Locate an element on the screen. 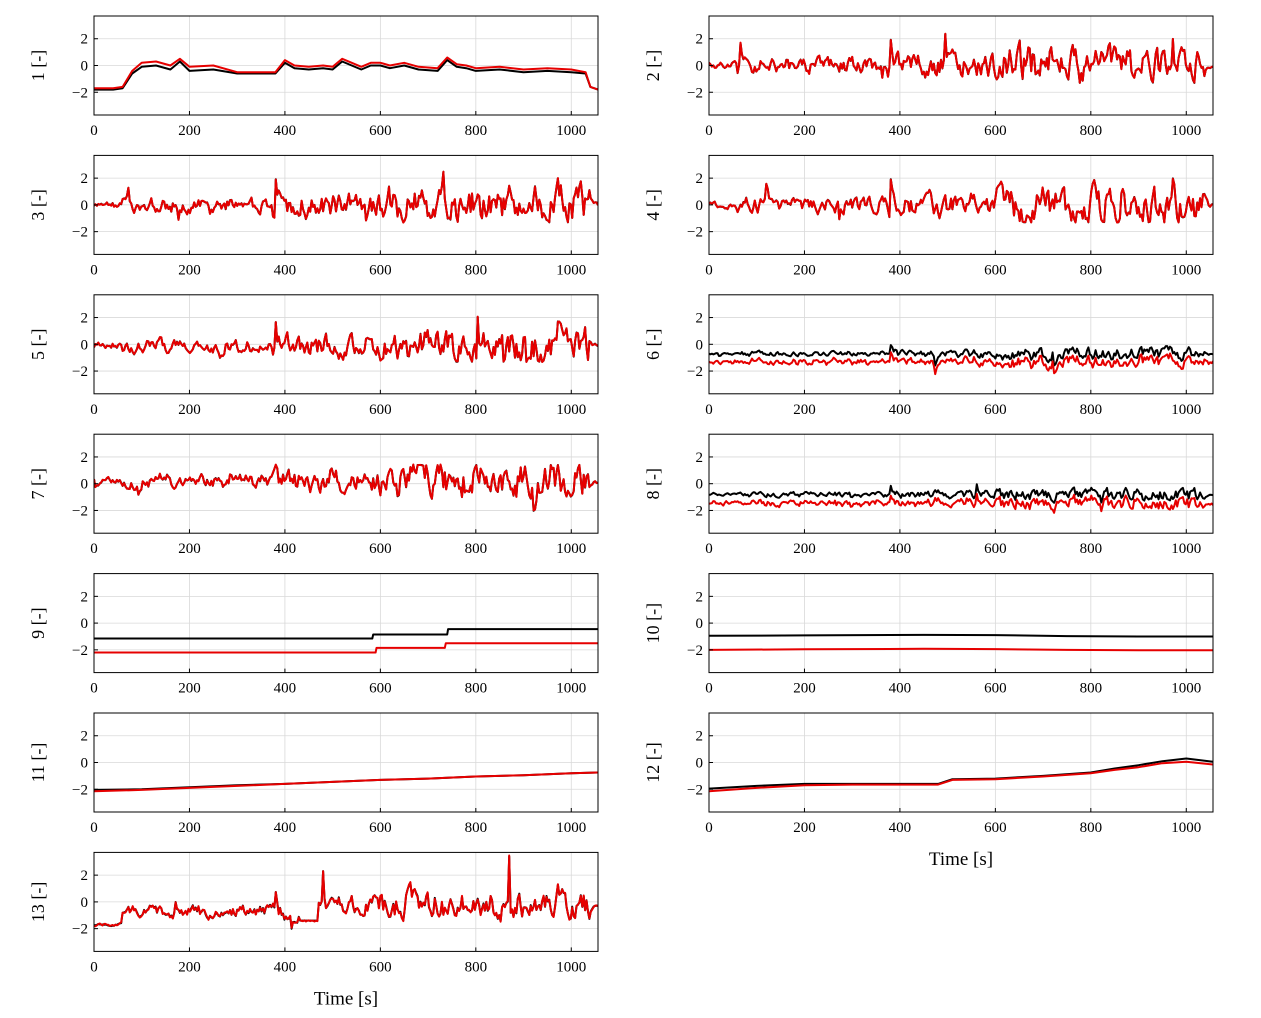 This screenshot has height=1018, width=1261. y-axis-label: 2 [-] is located at coordinates (653, 65).